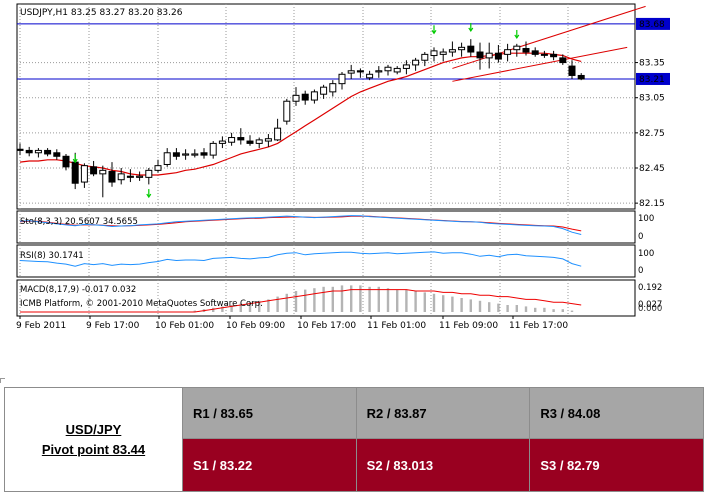 This screenshot has height=499, width=710. What do you see at coordinates (326, 261) in the screenshot?
I see `rsi-pane-frame` at bounding box center [326, 261].